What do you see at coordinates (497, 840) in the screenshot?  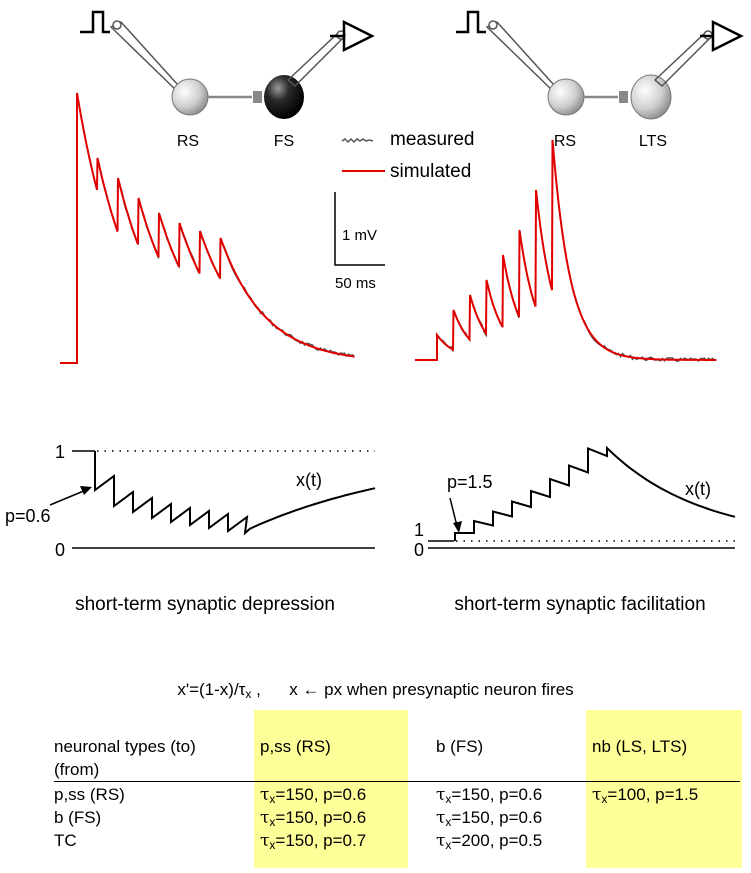 I see `table-cell-value: =200, p=0.5` at bounding box center [497, 840].